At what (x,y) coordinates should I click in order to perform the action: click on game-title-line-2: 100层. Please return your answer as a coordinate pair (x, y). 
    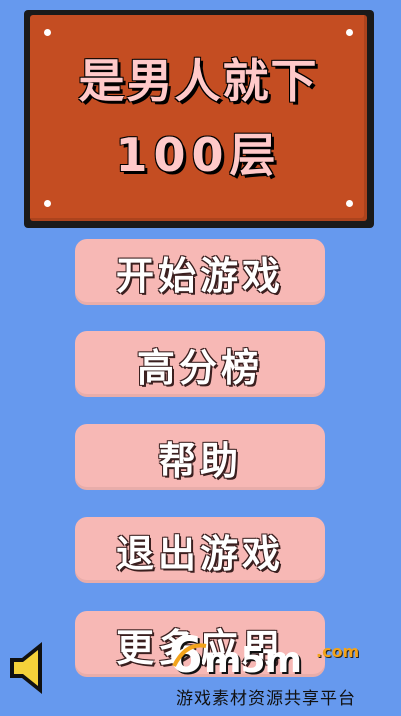
    Looking at the image, I should click on (198, 155).